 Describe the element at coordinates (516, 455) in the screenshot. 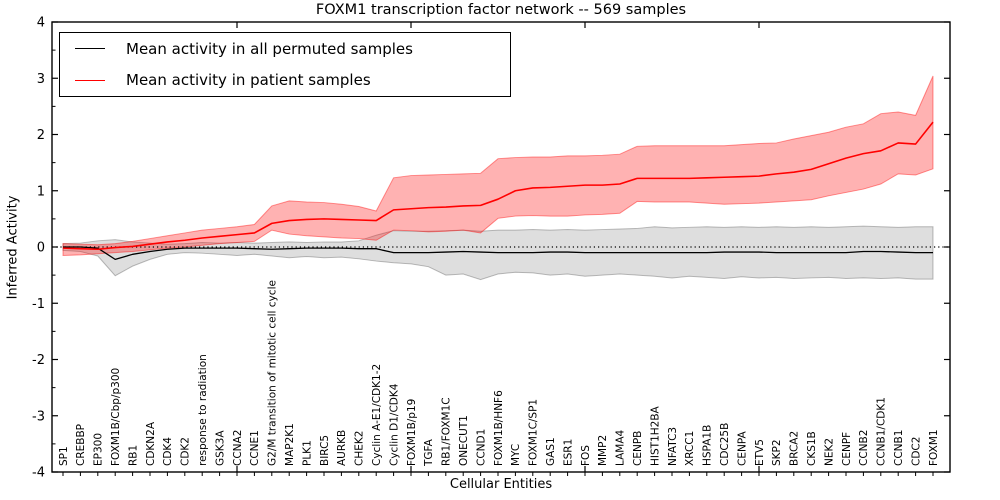

I see `x-category-label: MYC` at that location.